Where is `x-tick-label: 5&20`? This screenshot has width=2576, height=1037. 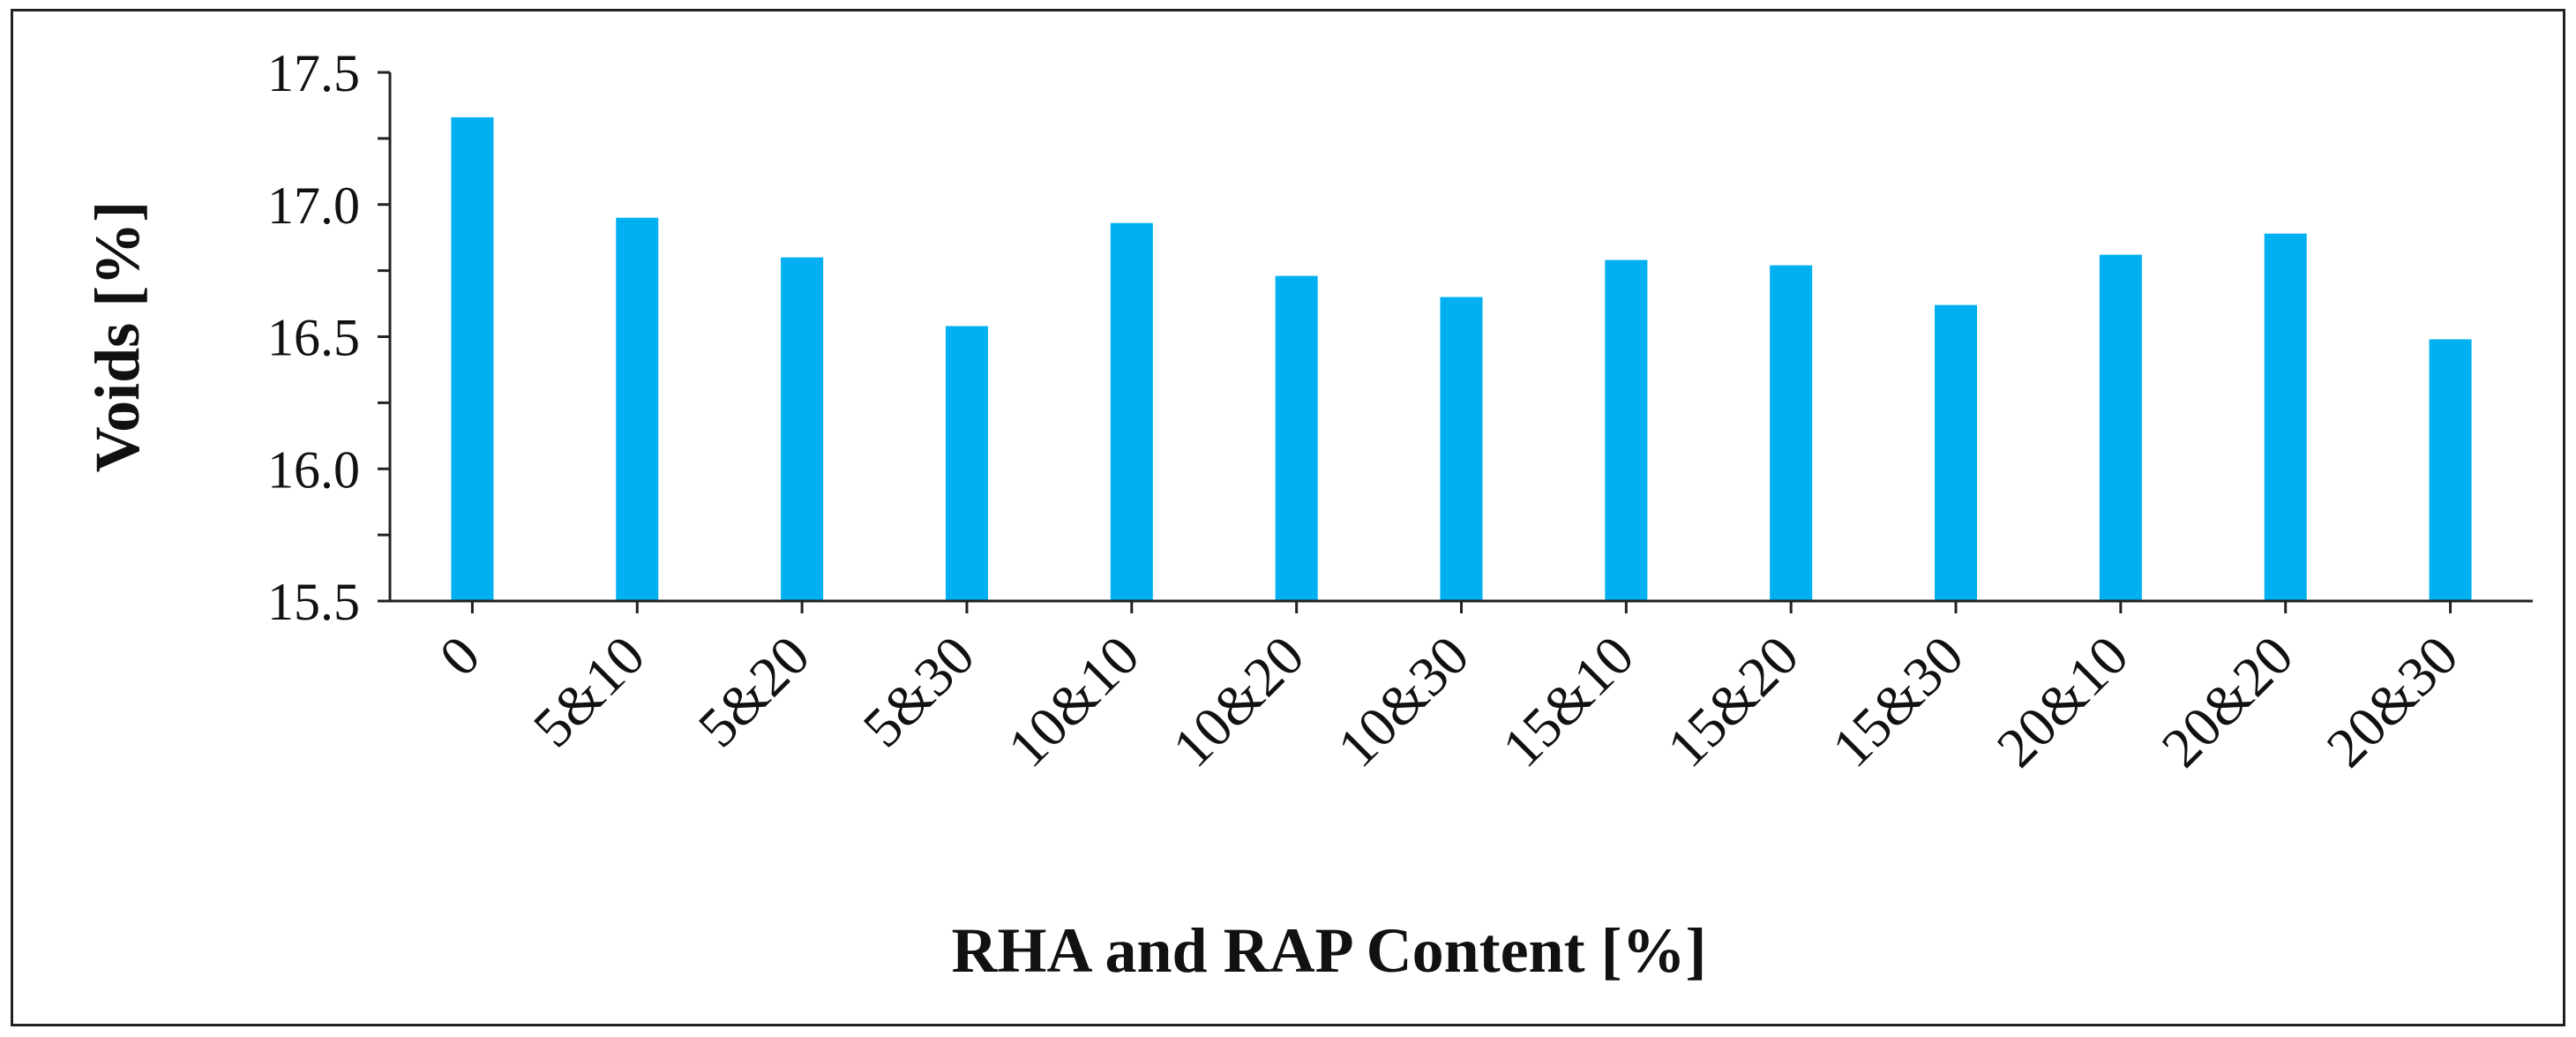 x-tick-label: 5&20 is located at coordinates (754, 691).